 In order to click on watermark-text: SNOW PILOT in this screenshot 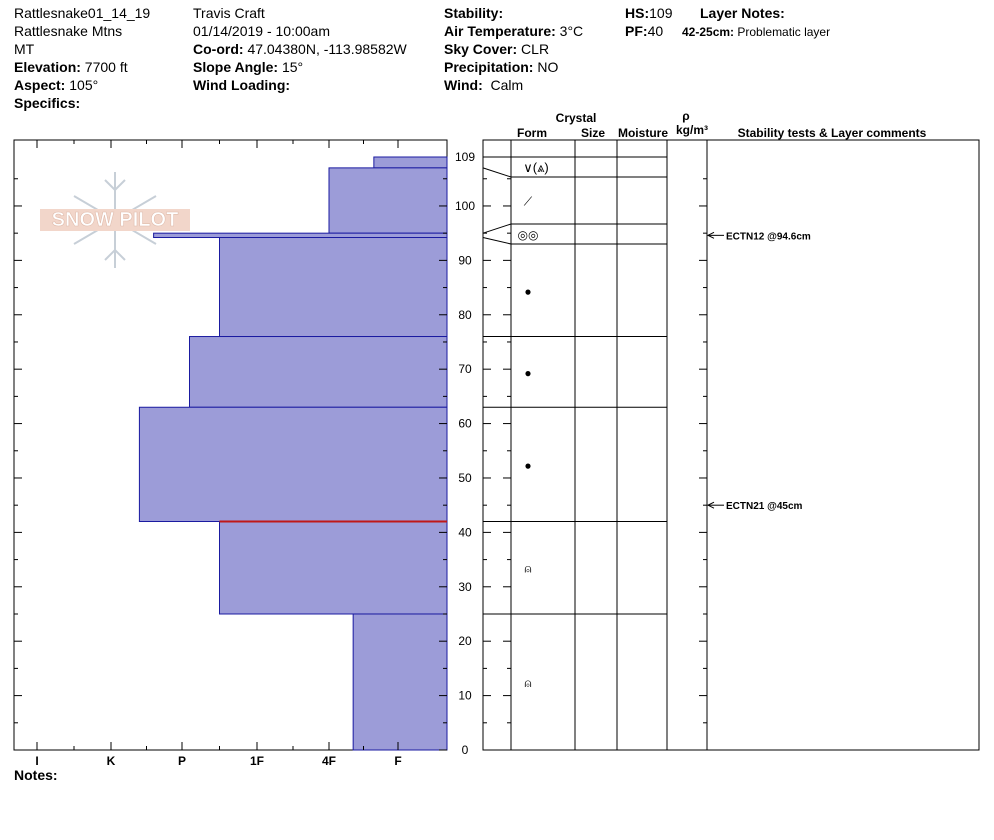, I will do `click(115, 220)`.